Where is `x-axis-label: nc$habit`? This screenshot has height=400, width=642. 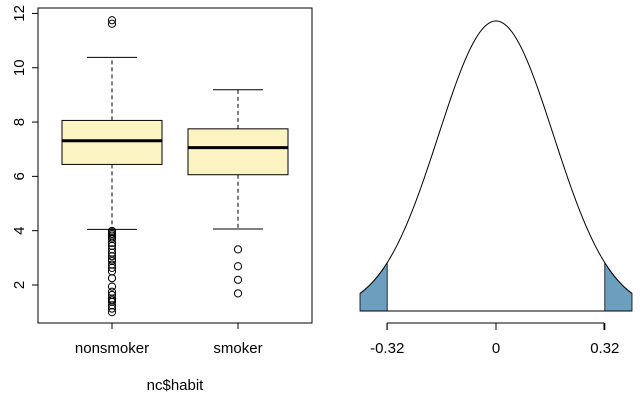
x-axis-label: nc$habit is located at coordinates (176, 385).